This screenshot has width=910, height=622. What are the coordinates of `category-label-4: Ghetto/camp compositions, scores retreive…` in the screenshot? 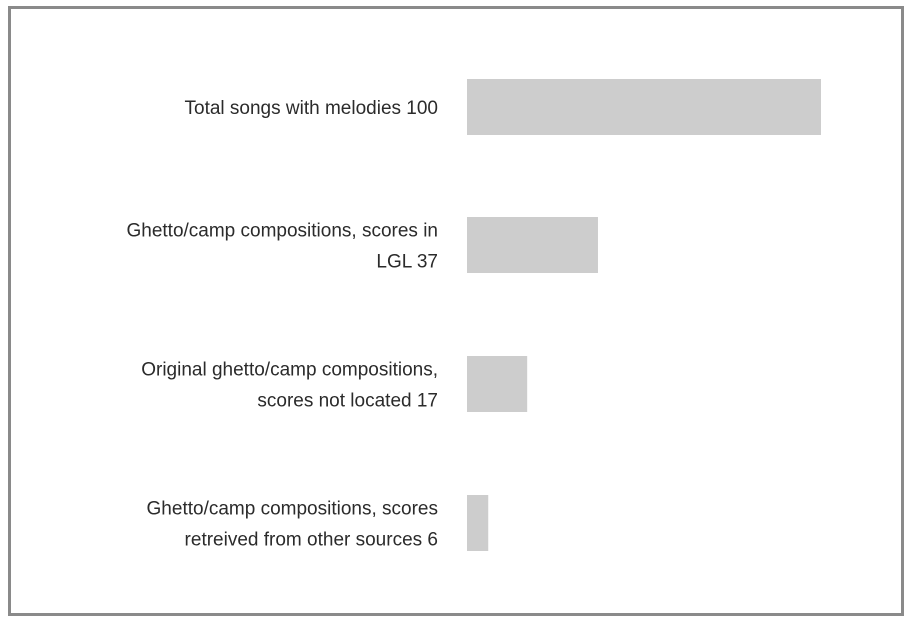 It's located at (292, 525).